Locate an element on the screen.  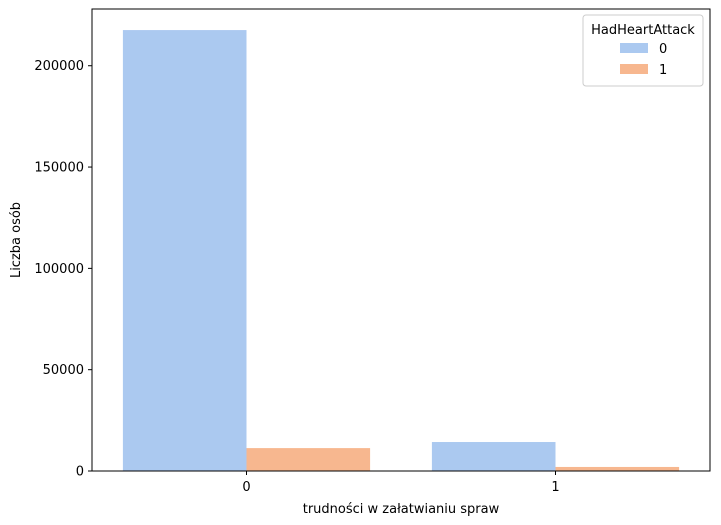
y-tick-label: 50000 is located at coordinates (63, 370).